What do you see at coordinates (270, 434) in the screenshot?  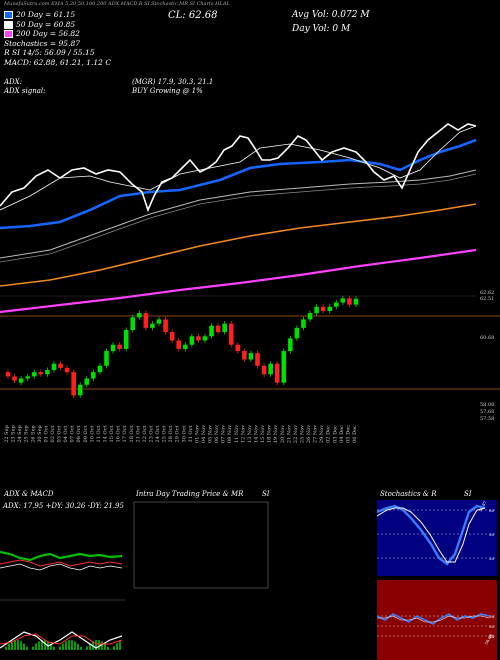 I see `date-label: 18 Nov` at bounding box center [270, 434].